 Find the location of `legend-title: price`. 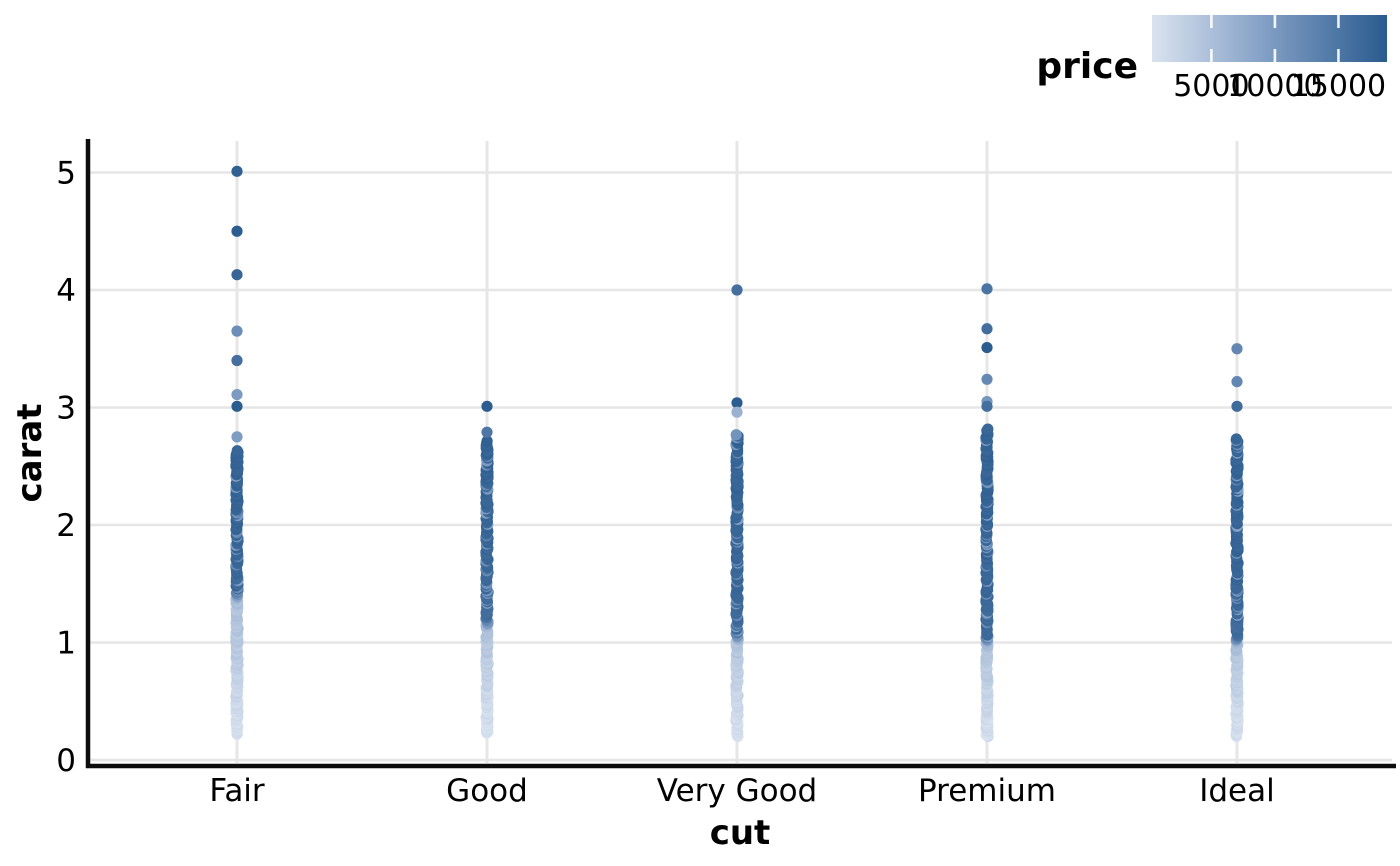

legend-title: price is located at coordinates (1087, 66).